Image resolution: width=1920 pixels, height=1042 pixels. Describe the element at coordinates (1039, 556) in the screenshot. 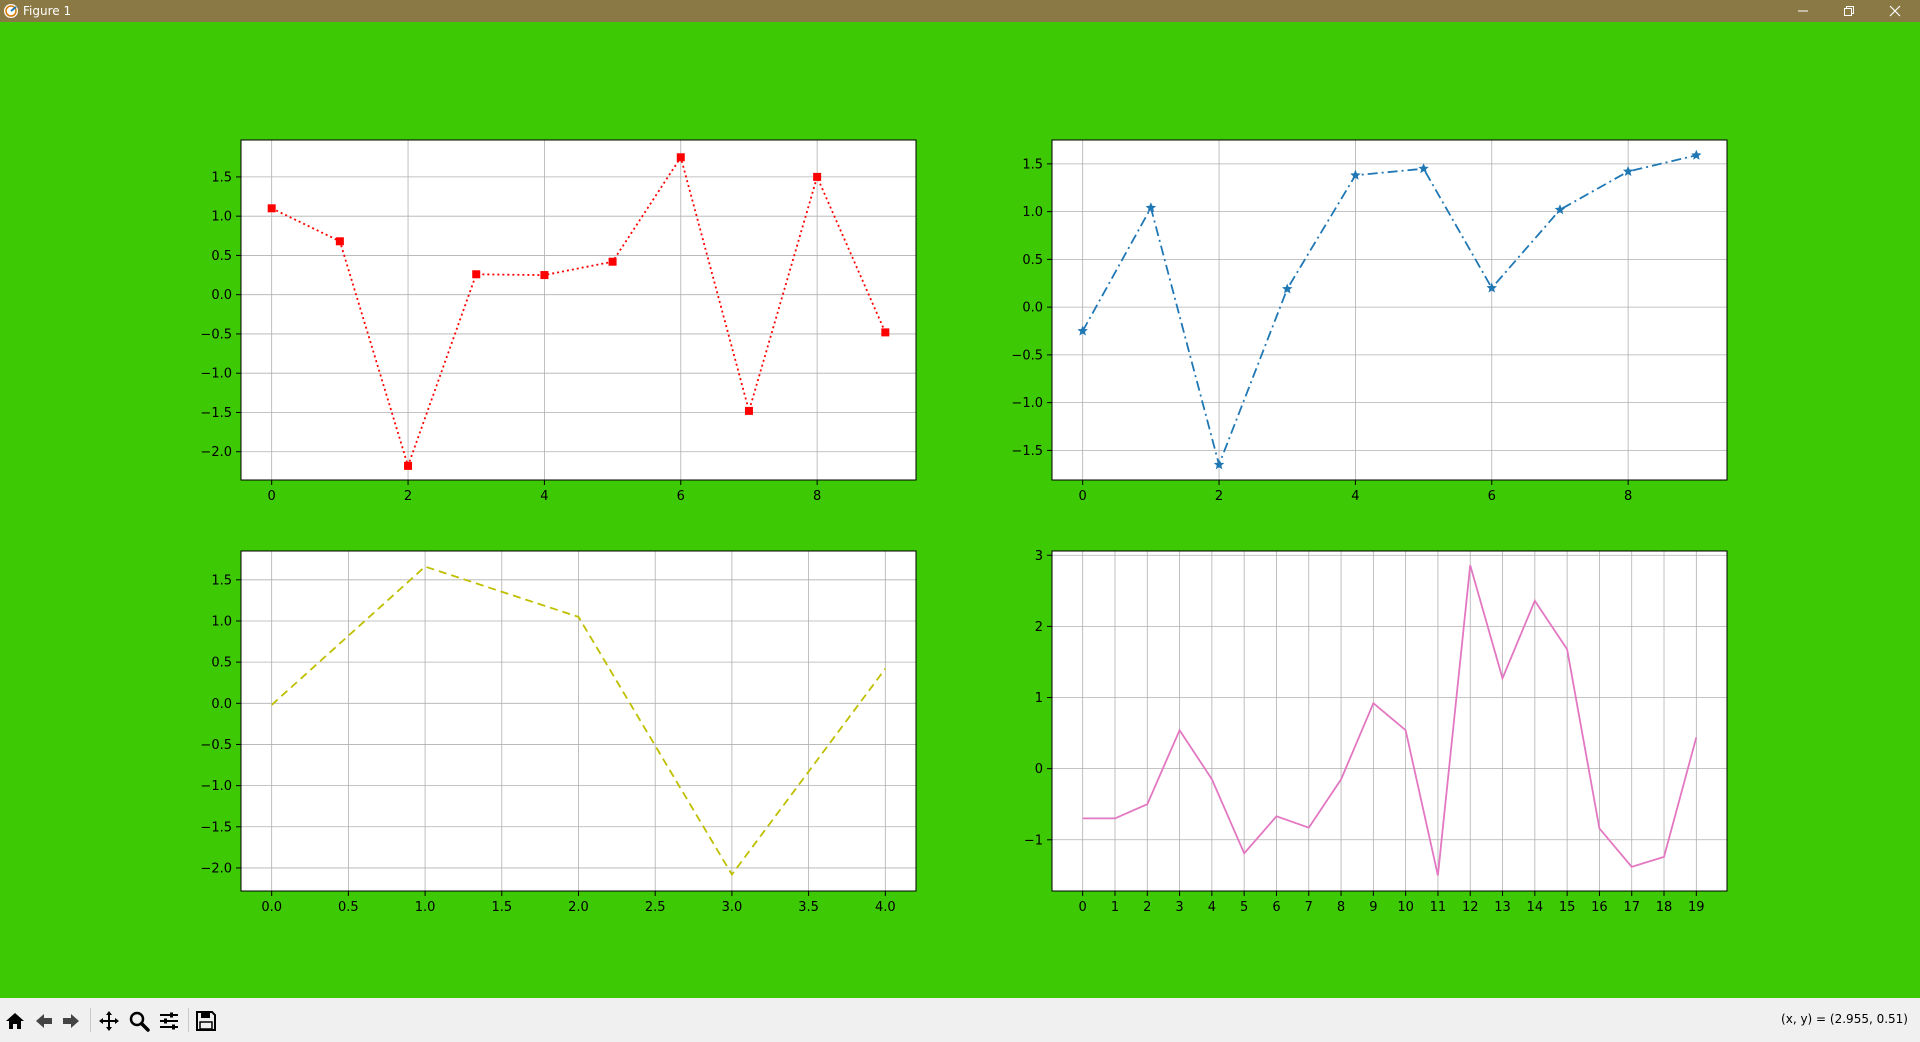

I see `y-tick-label: 3` at that location.